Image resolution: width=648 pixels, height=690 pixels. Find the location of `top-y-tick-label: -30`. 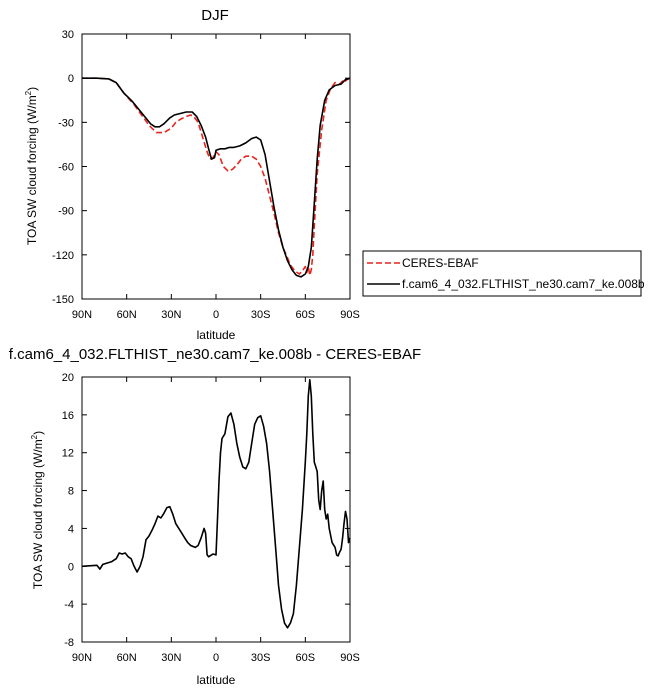

top-y-tick-label: -30 is located at coordinates (66, 123).